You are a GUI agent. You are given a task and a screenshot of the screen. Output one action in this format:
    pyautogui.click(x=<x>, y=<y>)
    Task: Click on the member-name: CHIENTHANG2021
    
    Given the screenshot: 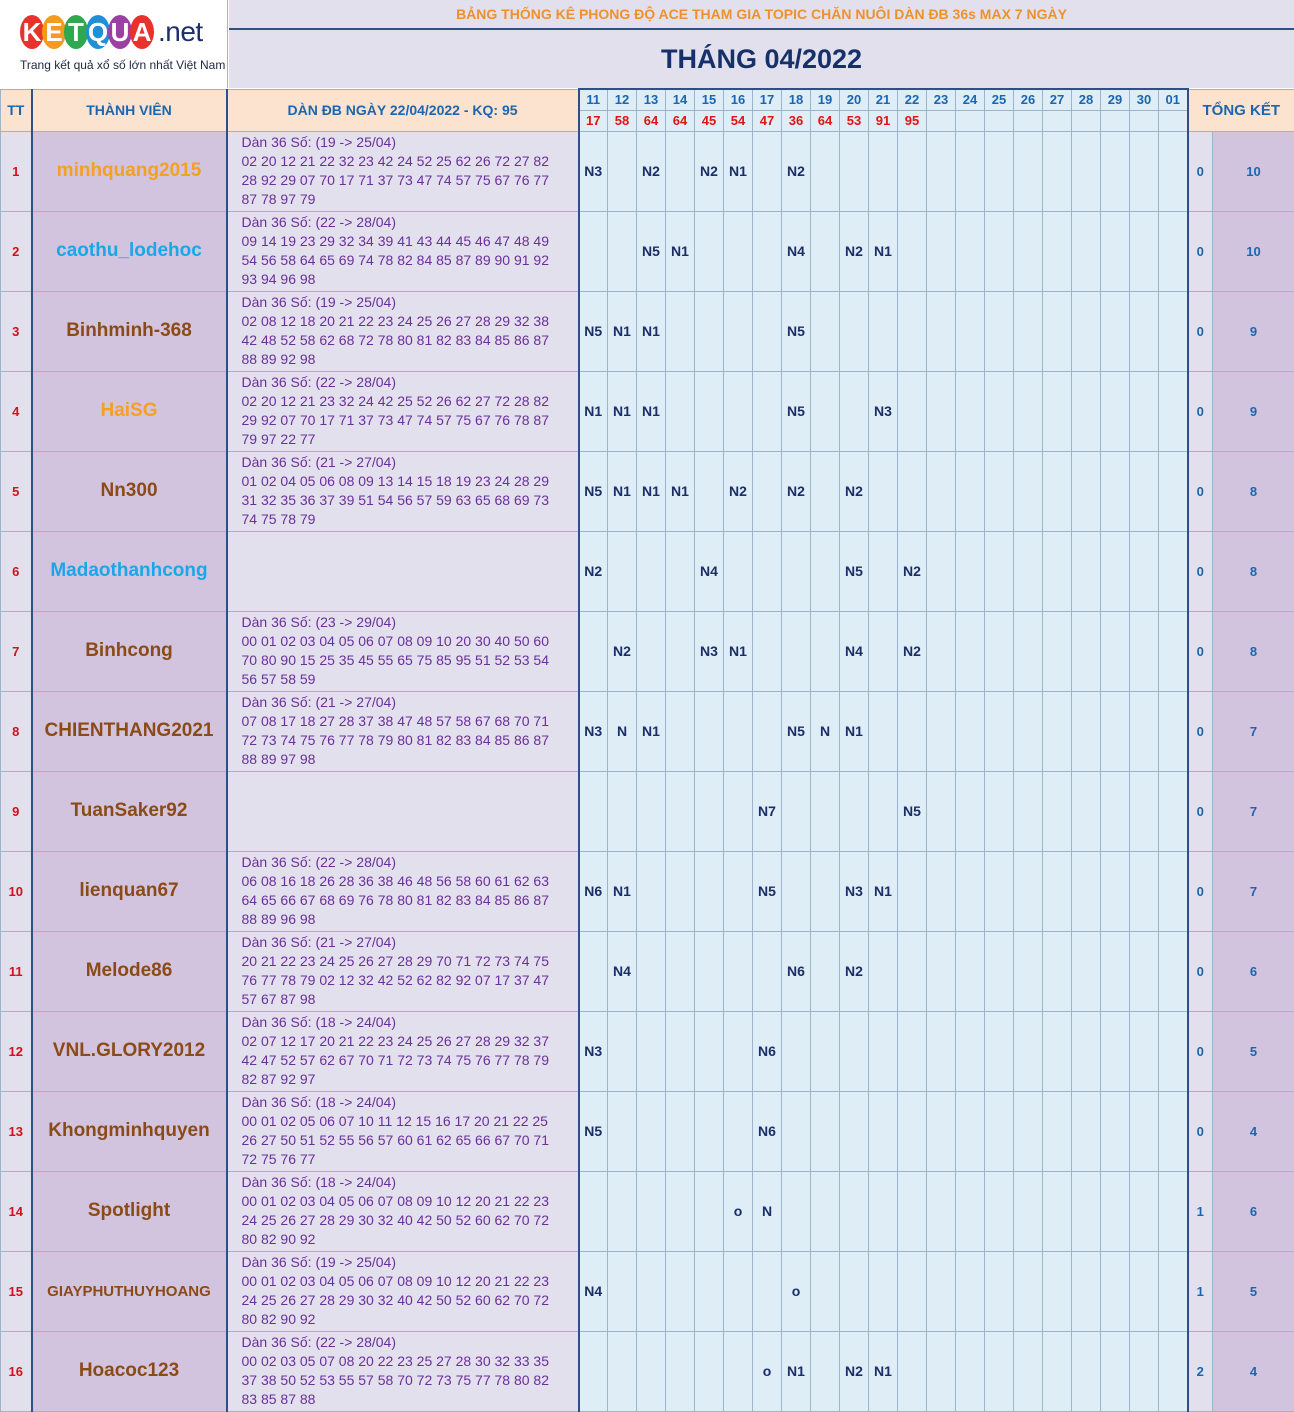 What is the action you would take?
    pyautogui.click(x=129, y=731)
    